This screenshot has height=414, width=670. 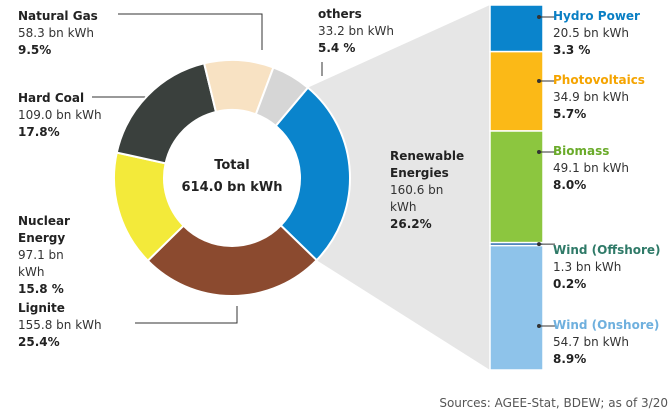 What do you see at coordinates (39, 342) in the screenshot?
I see `percent-label: 25.4%` at bounding box center [39, 342].